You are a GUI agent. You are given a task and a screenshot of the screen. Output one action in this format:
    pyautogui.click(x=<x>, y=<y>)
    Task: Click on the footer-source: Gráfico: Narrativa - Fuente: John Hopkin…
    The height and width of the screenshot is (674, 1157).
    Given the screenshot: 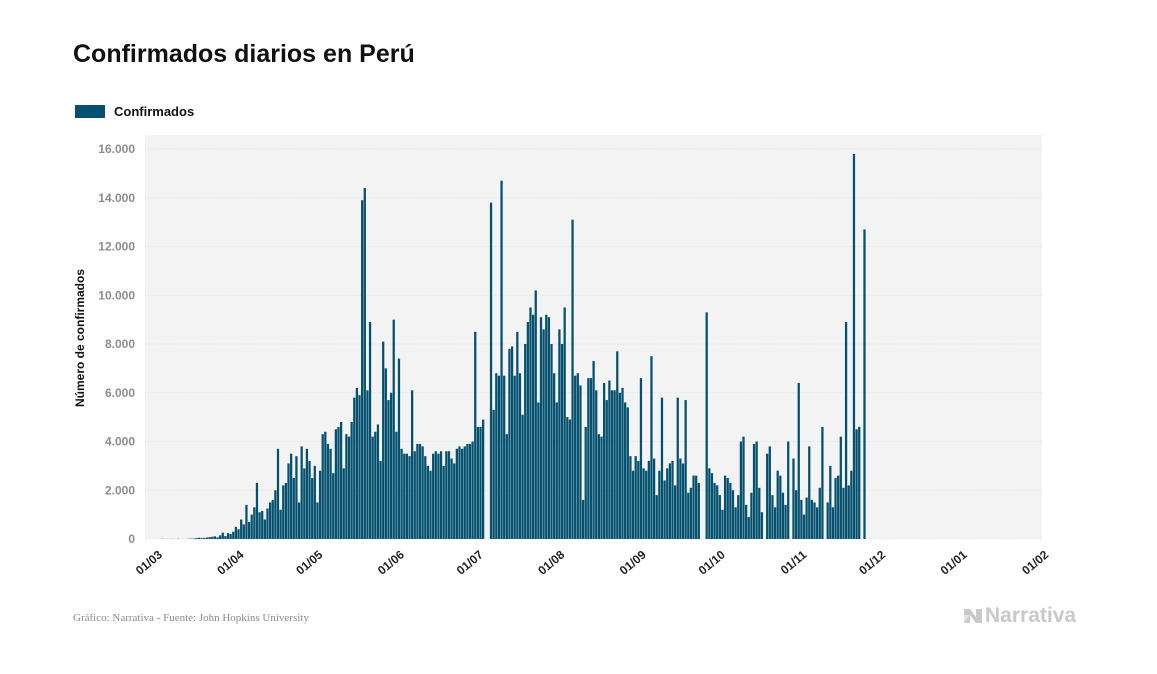 What is the action you would take?
    pyautogui.click(x=191, y=618)
    